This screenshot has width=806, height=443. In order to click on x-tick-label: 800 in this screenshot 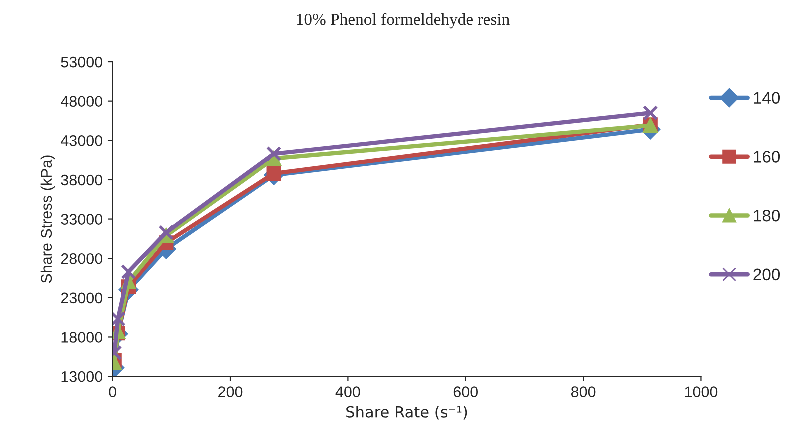, I will do `click(583, 392)`.